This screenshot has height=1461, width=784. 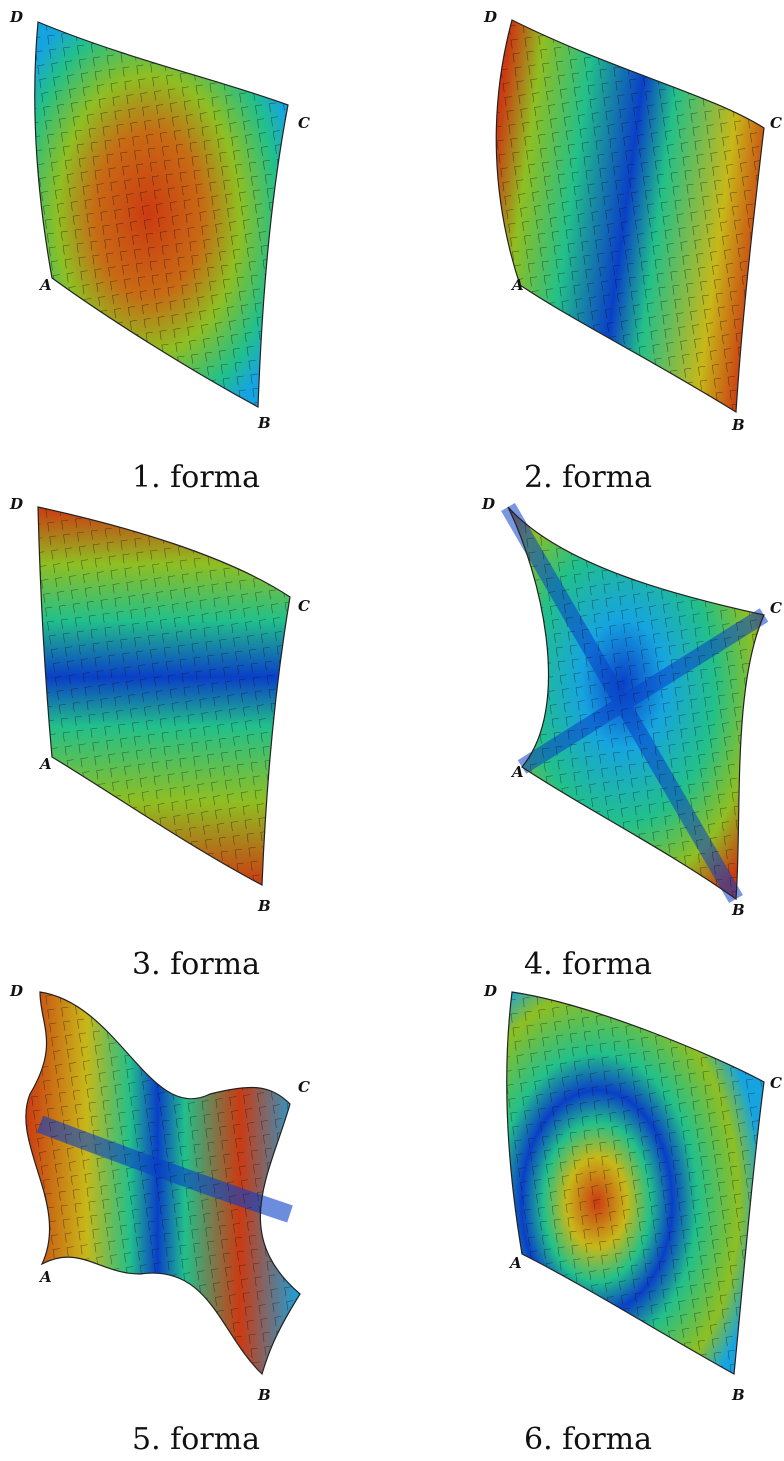 What do you see at coordinates (159, 220) in the screenshot?
I see `mode-shape-surface-1: D C A B` at bounding box center [159, 220].